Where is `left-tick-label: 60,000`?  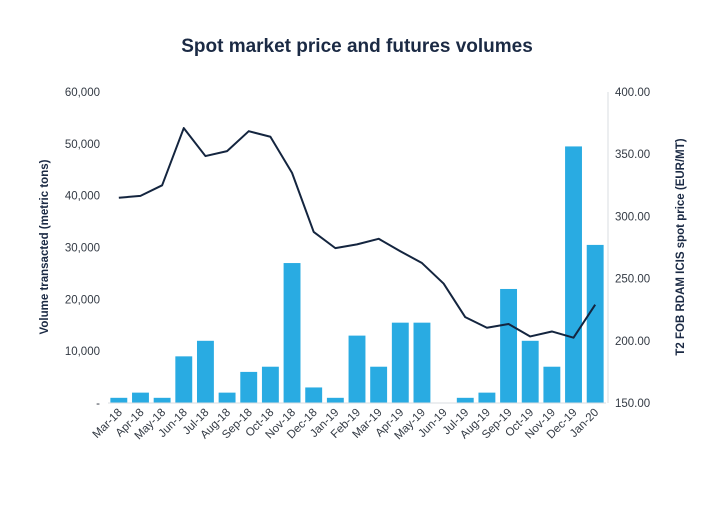 left-tick-label: 60,000 is located at coordinates (82, 93).